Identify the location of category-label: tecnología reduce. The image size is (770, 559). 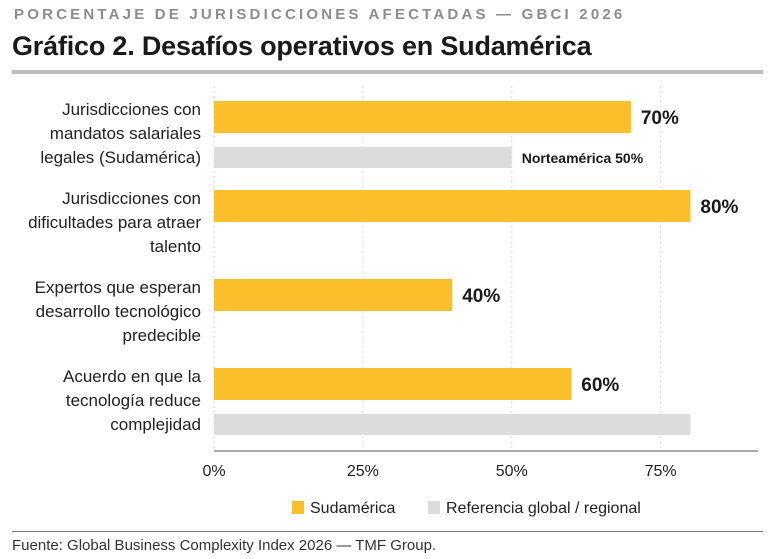
(133, 400).